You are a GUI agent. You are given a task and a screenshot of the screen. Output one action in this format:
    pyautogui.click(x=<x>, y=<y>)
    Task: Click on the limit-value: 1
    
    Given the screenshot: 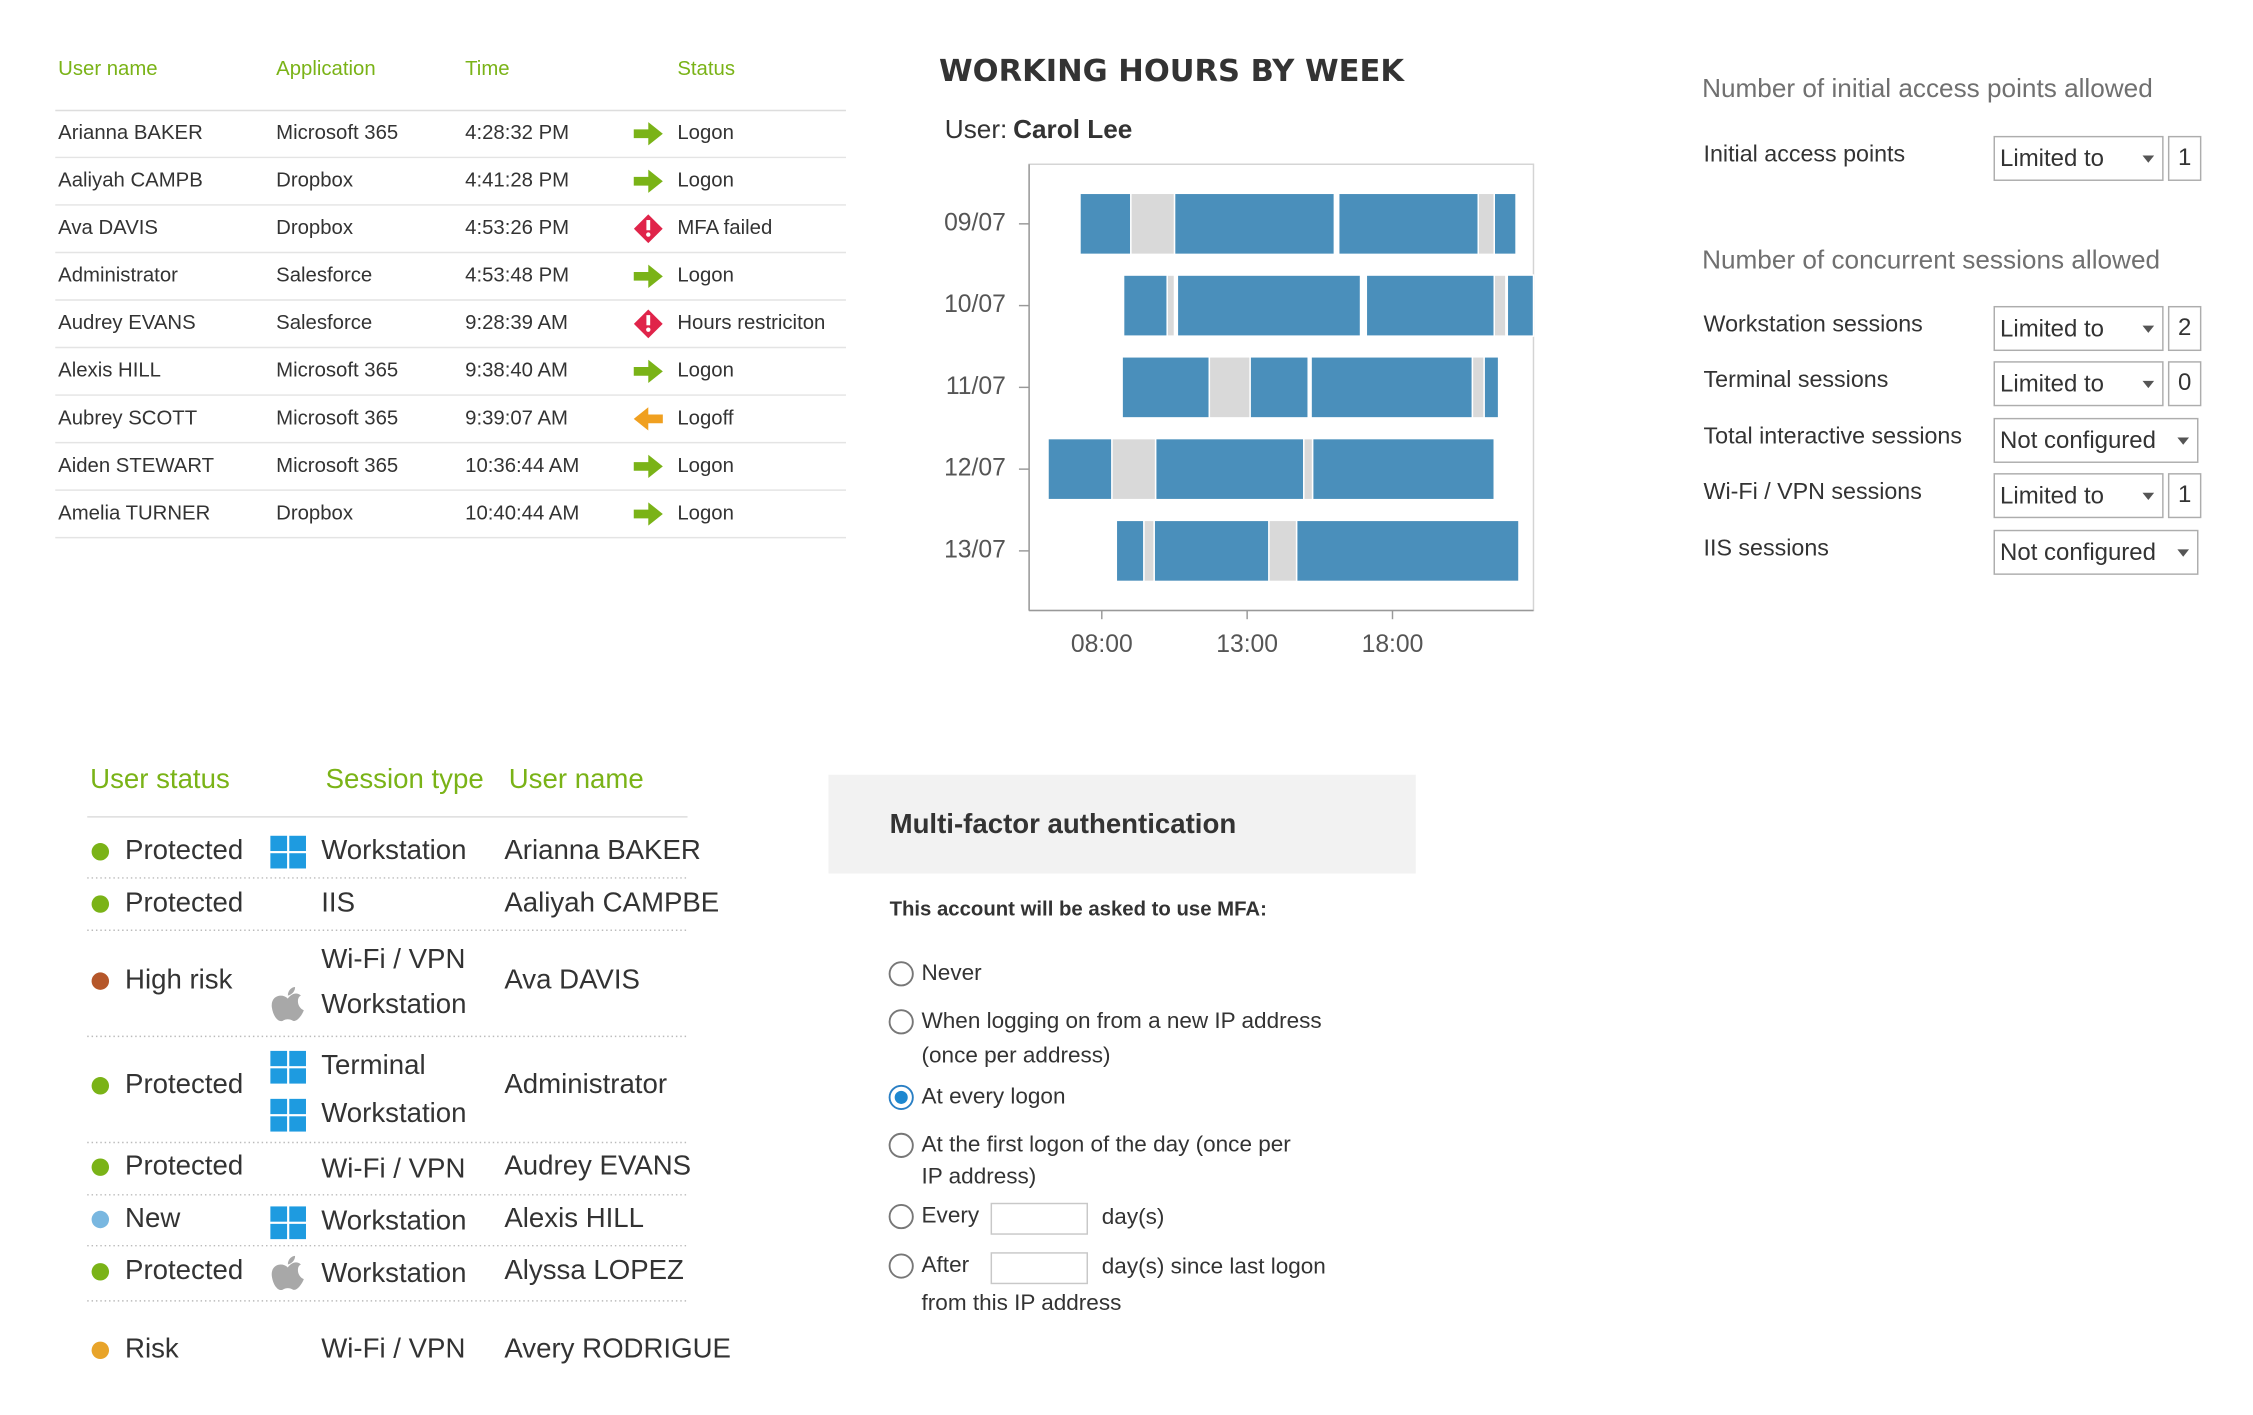 What is the action you would take?
    pyautogui.click(x=2184, y=494)
    